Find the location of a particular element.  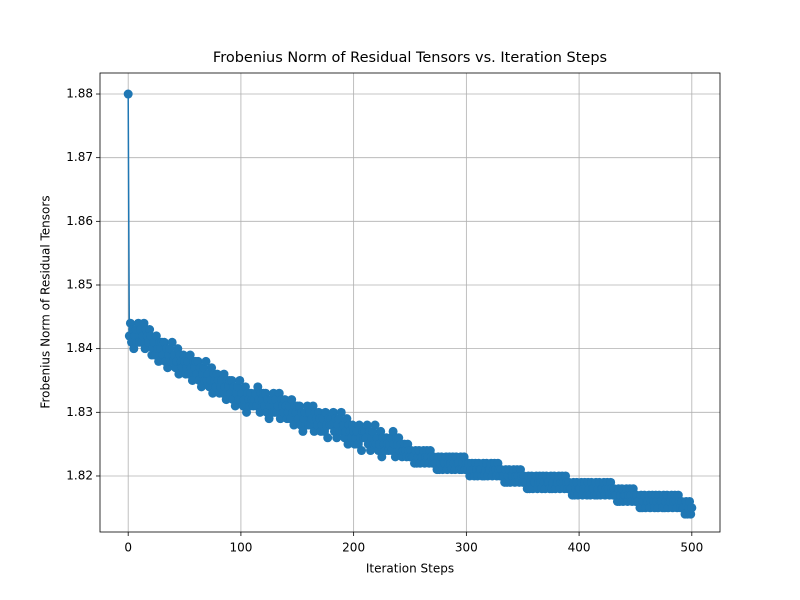

y-tick-label: 1.88 is located at coordinates (79, 94).